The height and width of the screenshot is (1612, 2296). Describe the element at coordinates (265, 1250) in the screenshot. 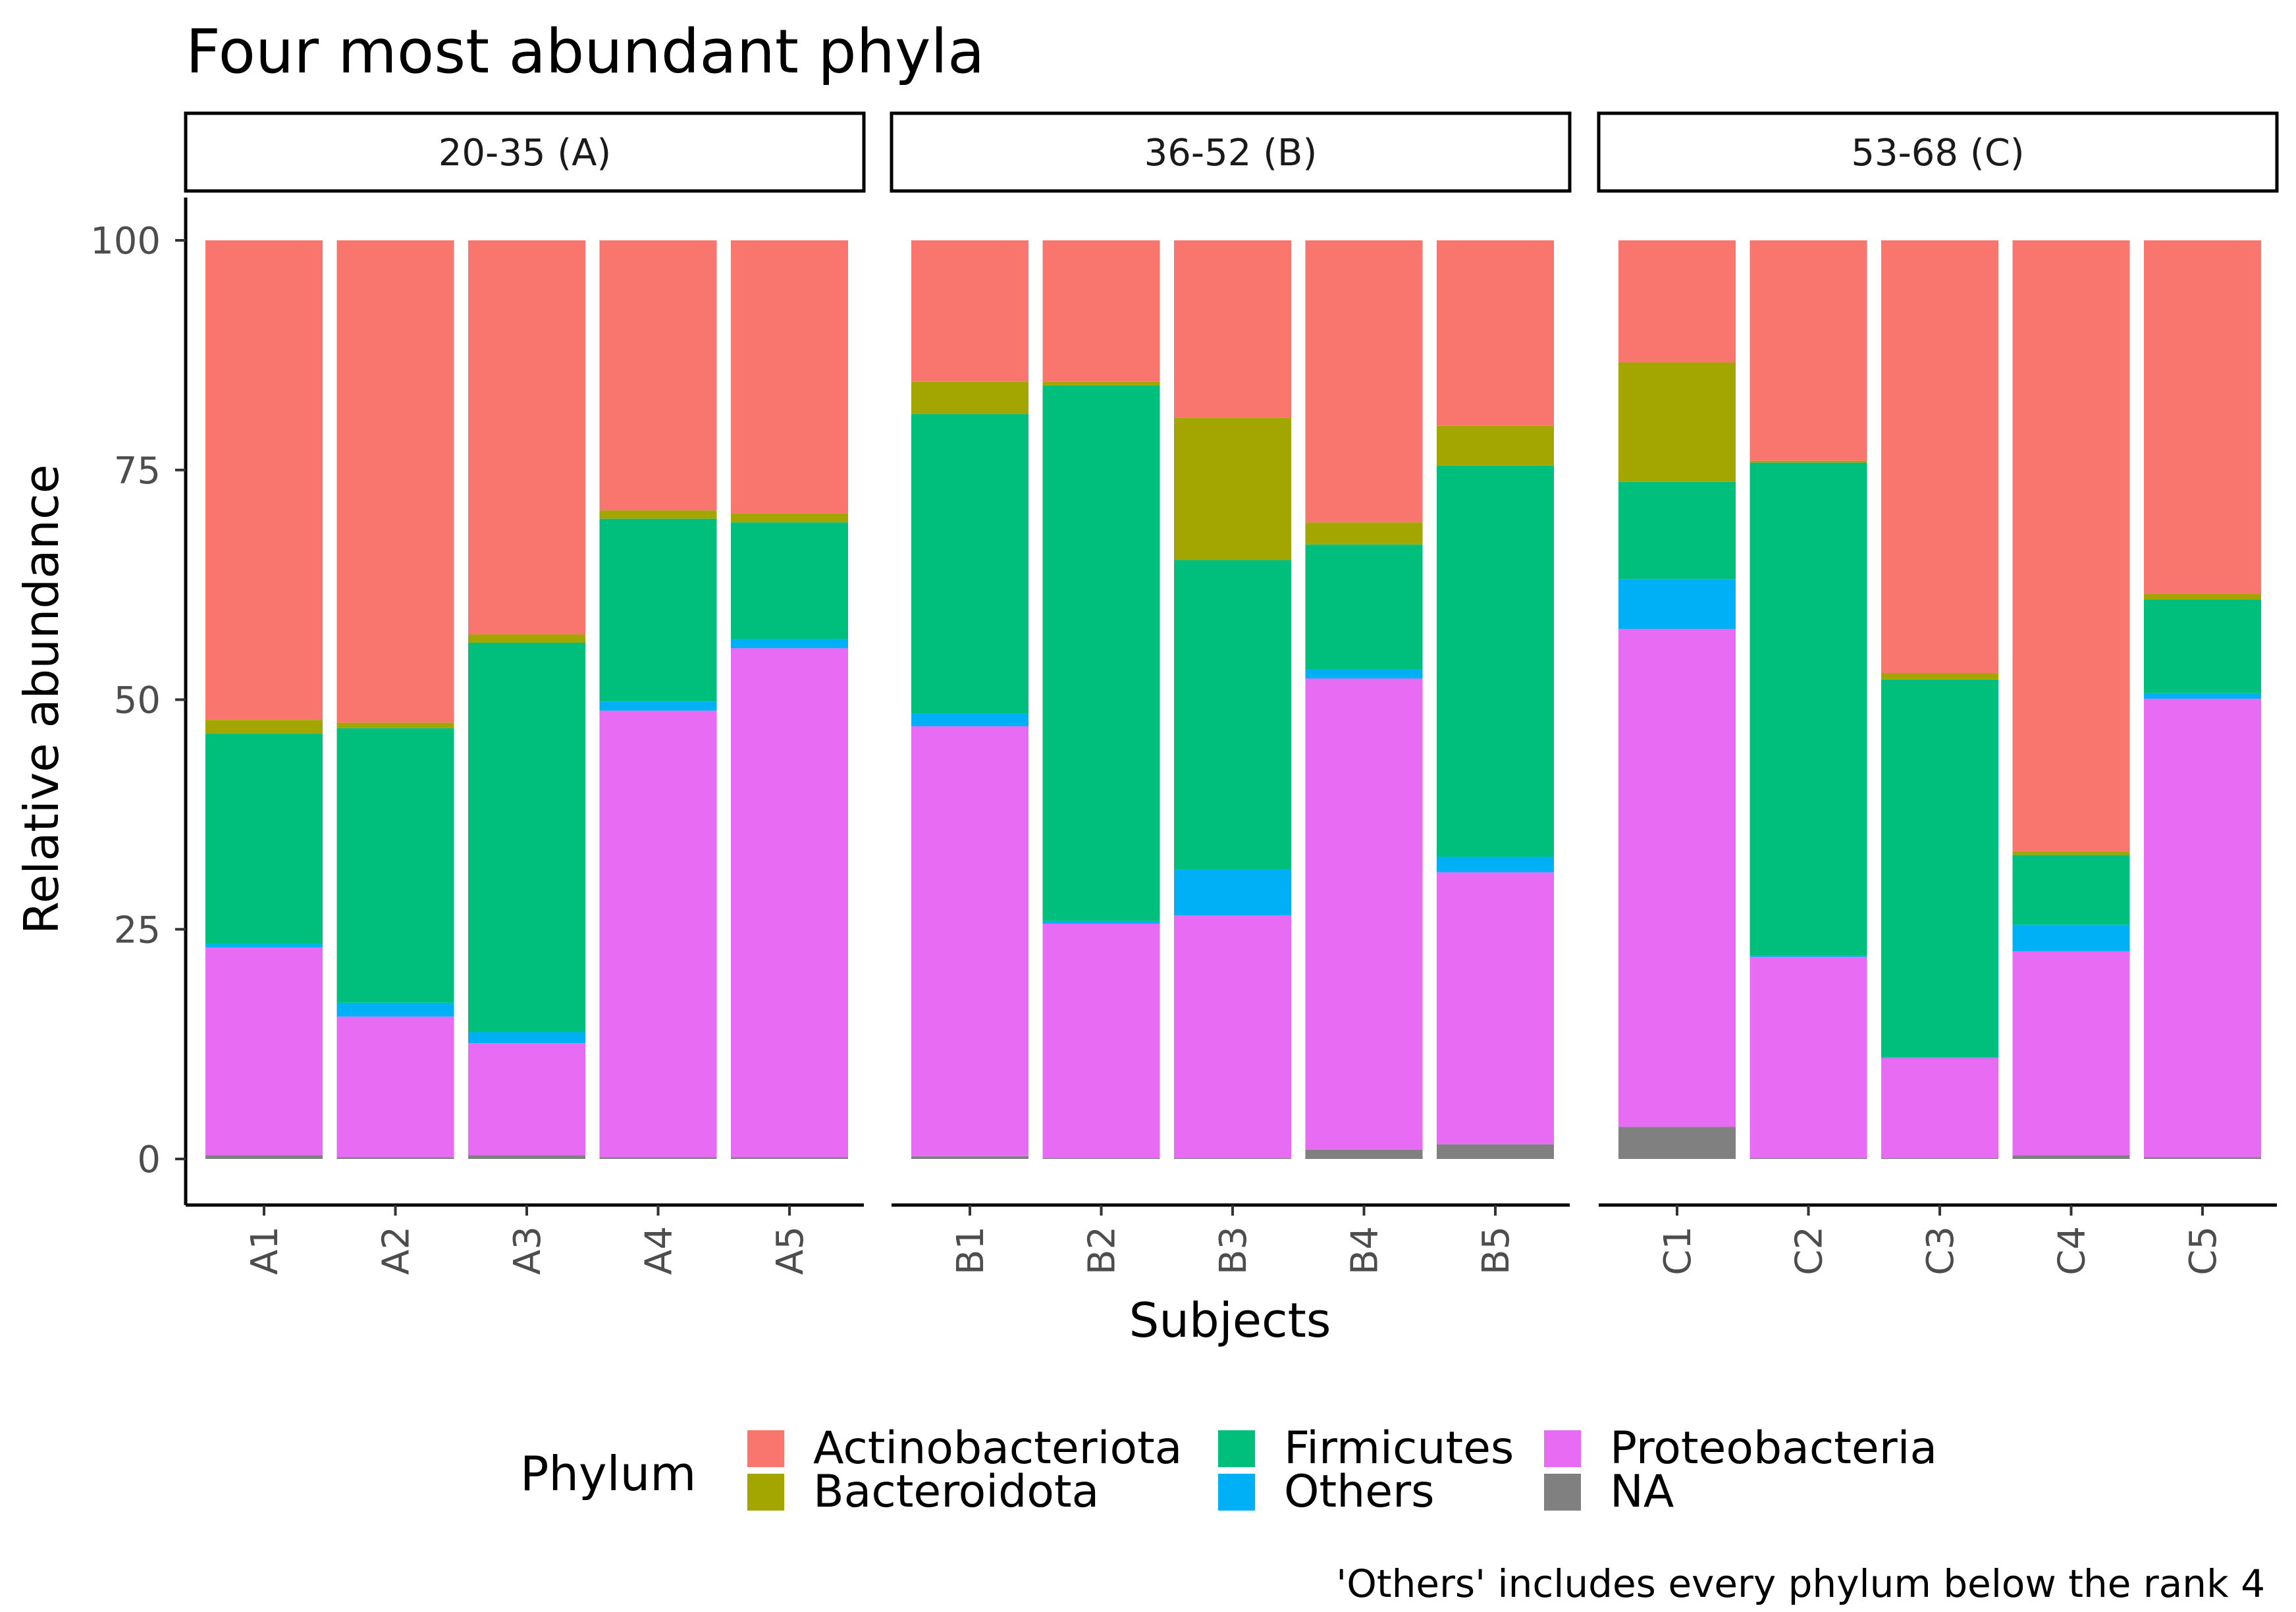

I see `x-tick-label: A1` at that location.